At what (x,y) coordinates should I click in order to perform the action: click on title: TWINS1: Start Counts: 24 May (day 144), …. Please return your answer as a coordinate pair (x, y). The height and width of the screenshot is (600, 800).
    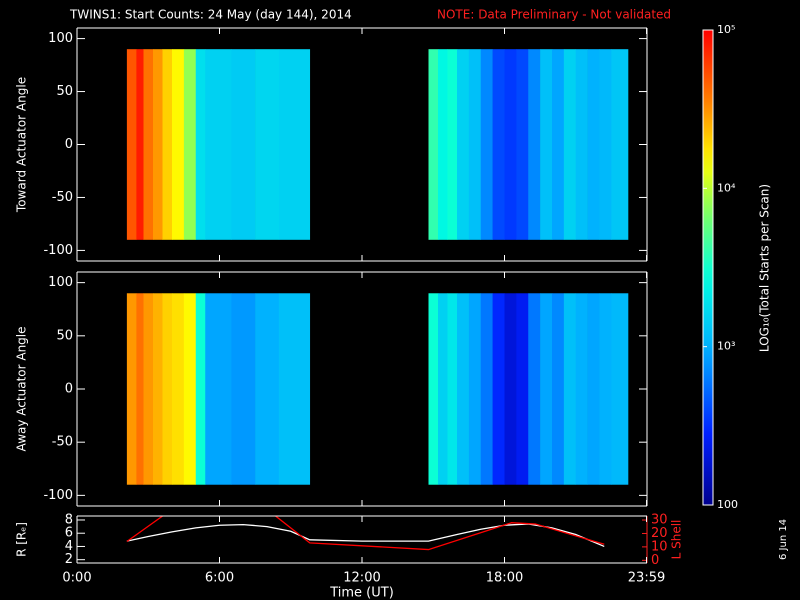
    Looking at the image, I should click on (210, 15).